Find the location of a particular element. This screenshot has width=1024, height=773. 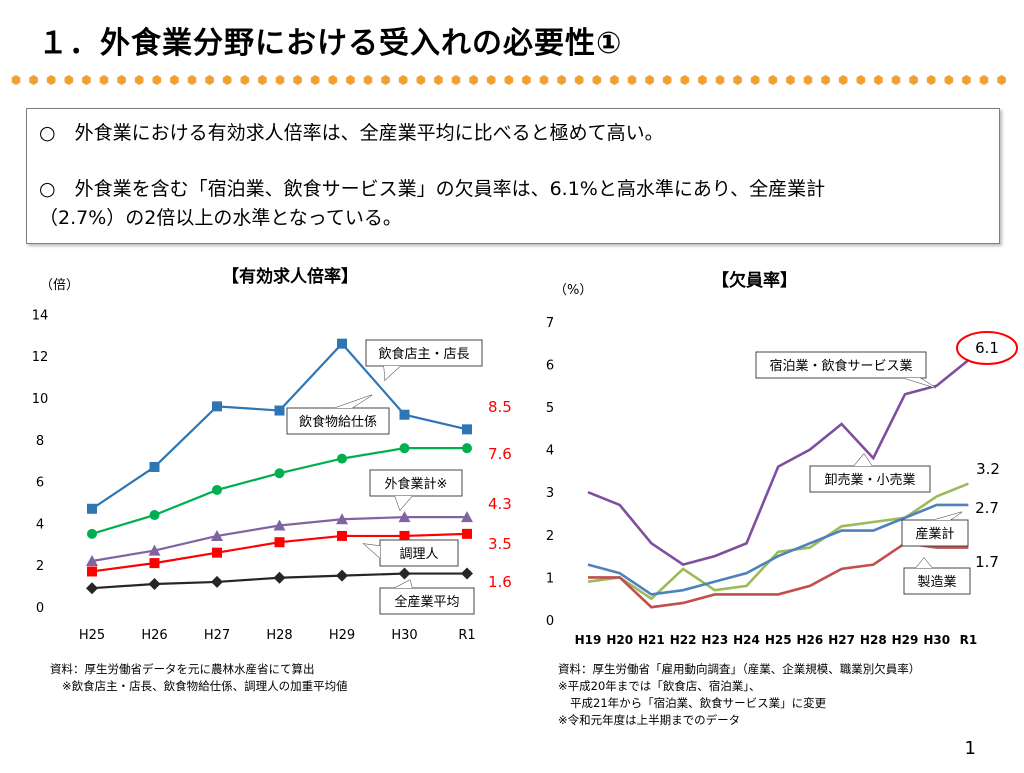

dotted-divider is located at coordinates (508, 80).